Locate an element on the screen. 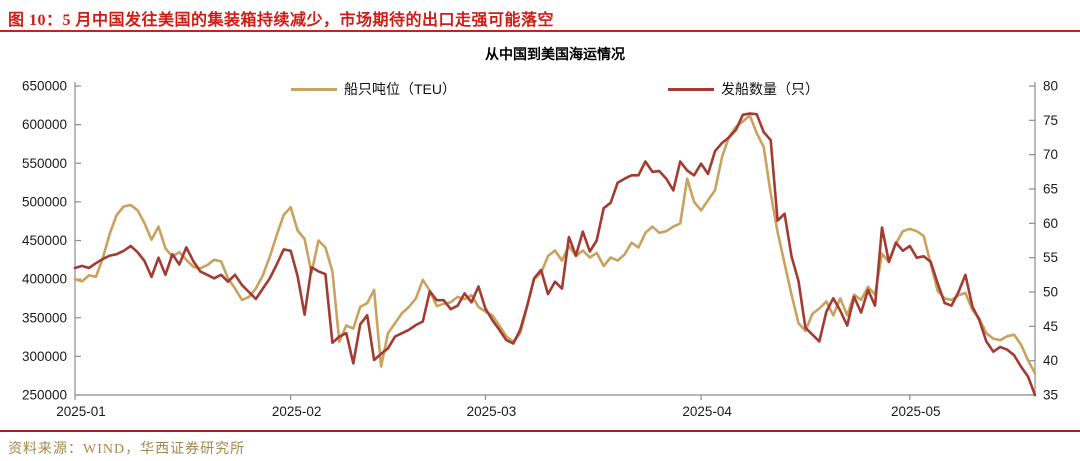  legend-label: 发船数量（只） is located at coordinates (770, 89).